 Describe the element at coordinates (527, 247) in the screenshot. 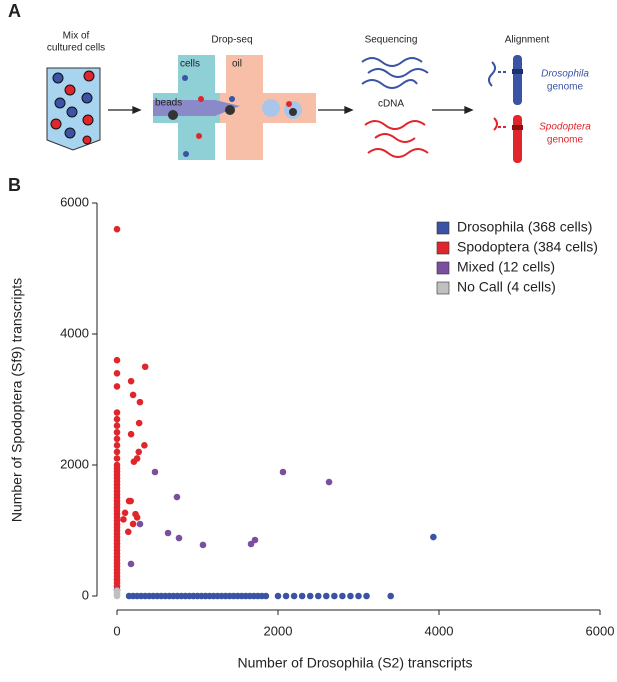

I see `legend-label: Spodoptera (384 cells)` at that location.